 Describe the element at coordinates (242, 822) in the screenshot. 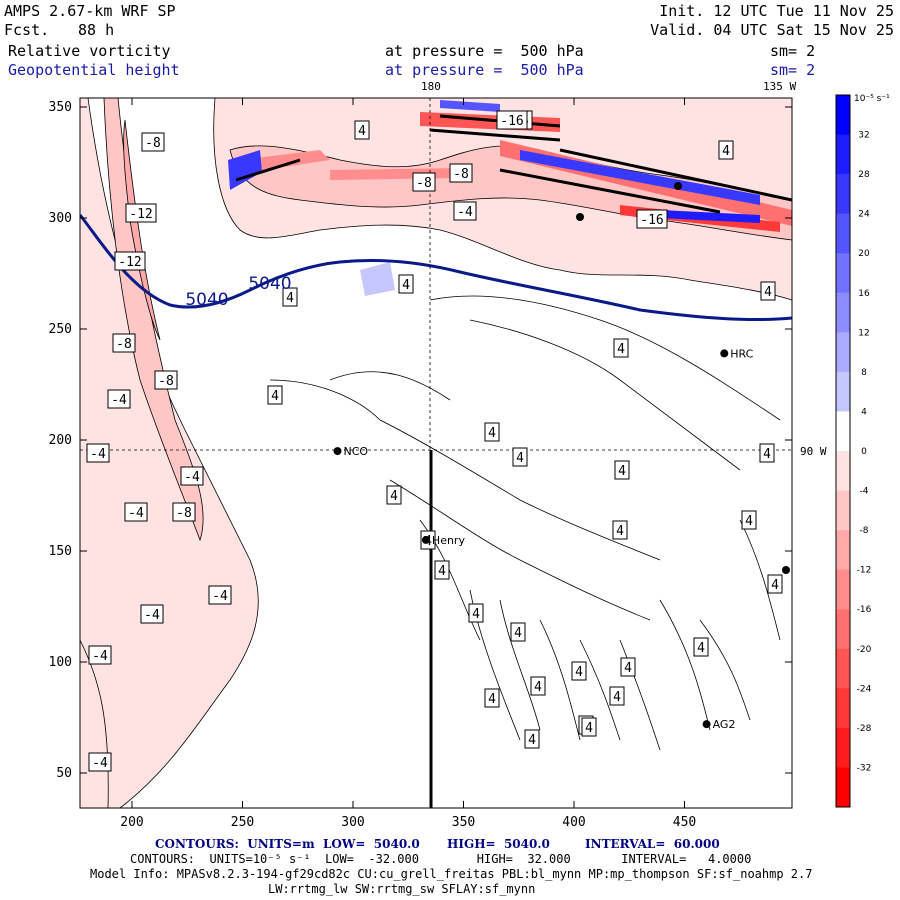

I see `x-tick-label: 250` at that location.